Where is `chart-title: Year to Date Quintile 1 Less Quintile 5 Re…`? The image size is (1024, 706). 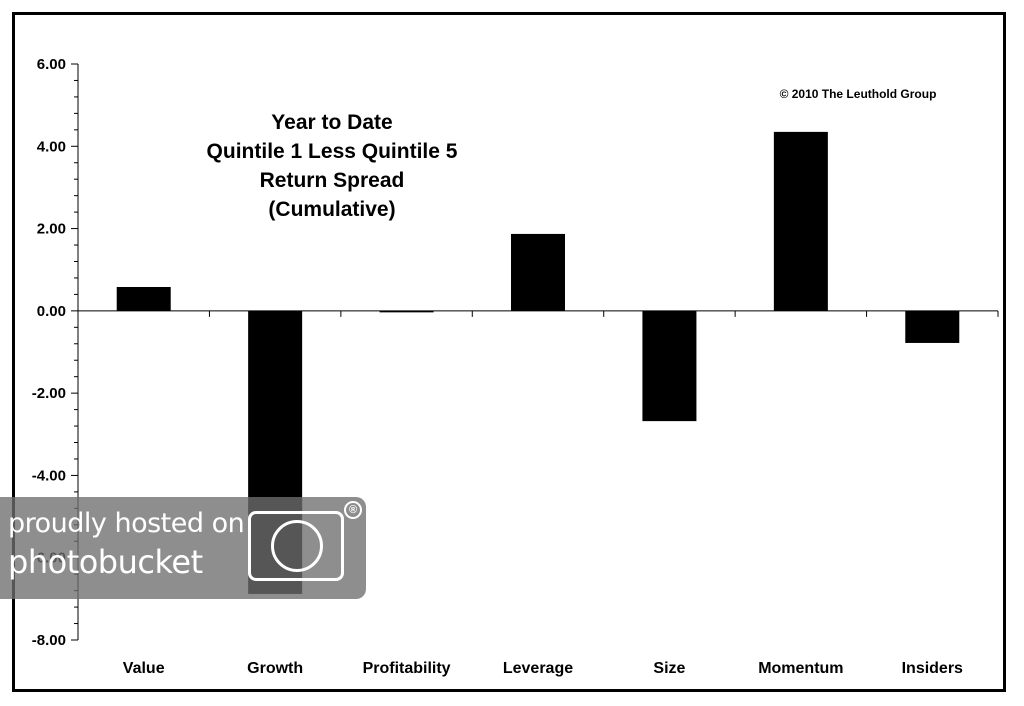
chart-title: Year to Date Quintile 1 Less Quintile 5 Re… is located at coordinates (332, 166).